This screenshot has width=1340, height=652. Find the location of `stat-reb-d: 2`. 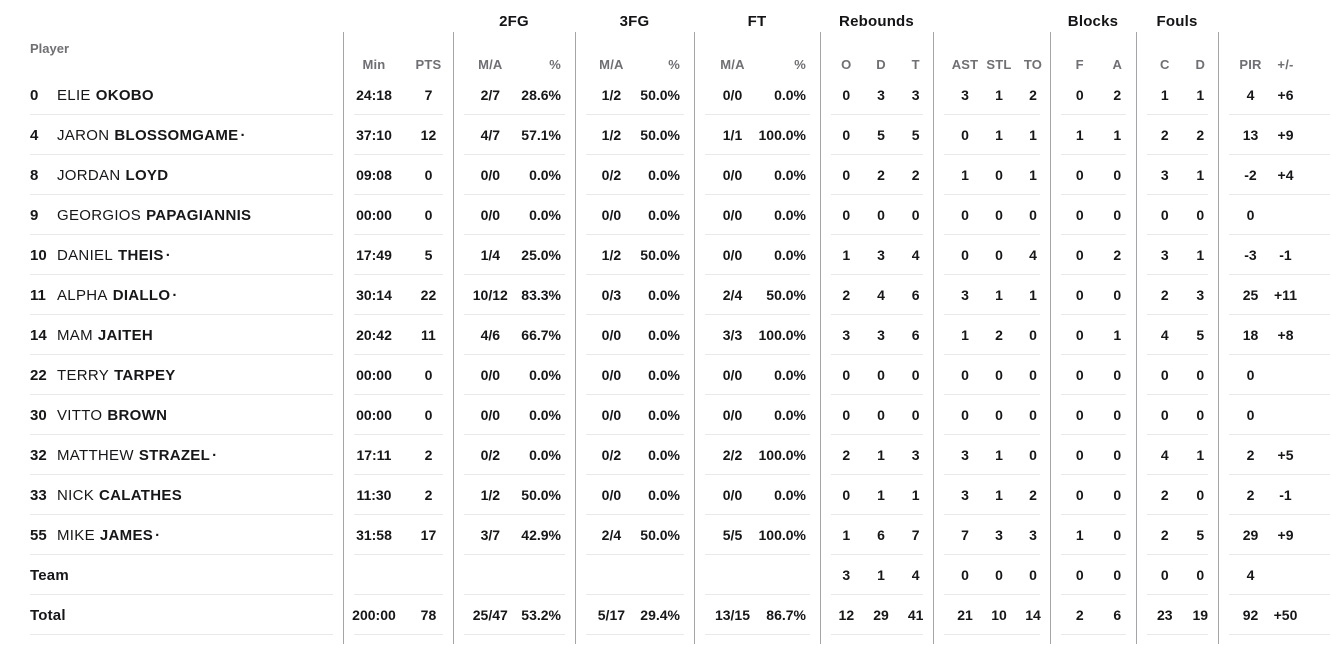

stat-reb-d: 2 is located at coordinates (881, 175).